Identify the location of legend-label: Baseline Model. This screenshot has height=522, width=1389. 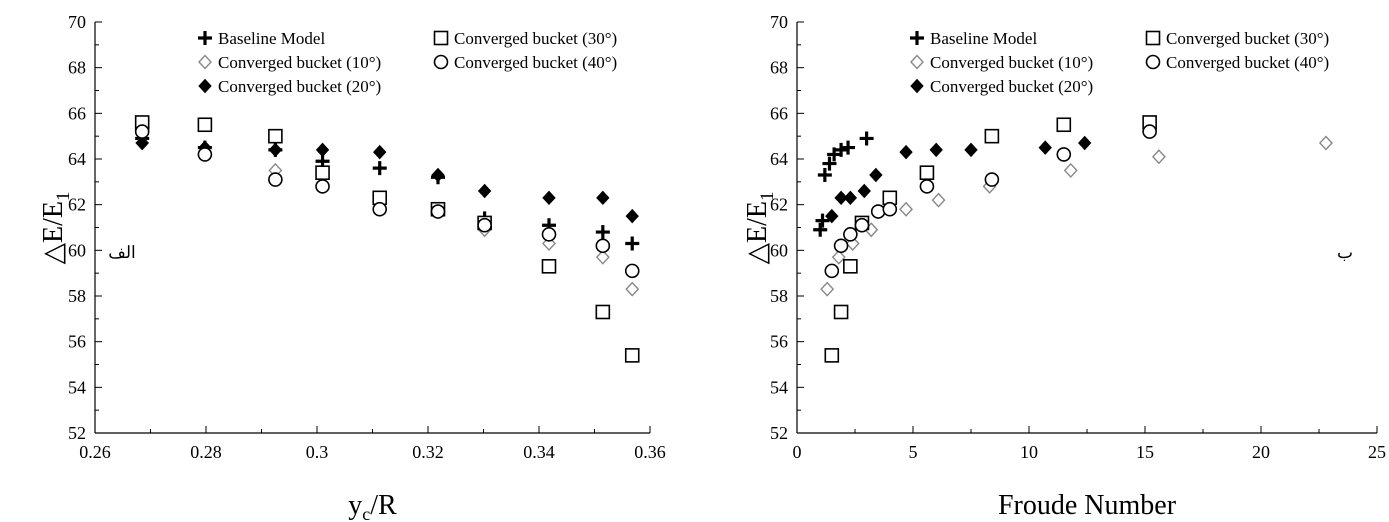
(271, 38).